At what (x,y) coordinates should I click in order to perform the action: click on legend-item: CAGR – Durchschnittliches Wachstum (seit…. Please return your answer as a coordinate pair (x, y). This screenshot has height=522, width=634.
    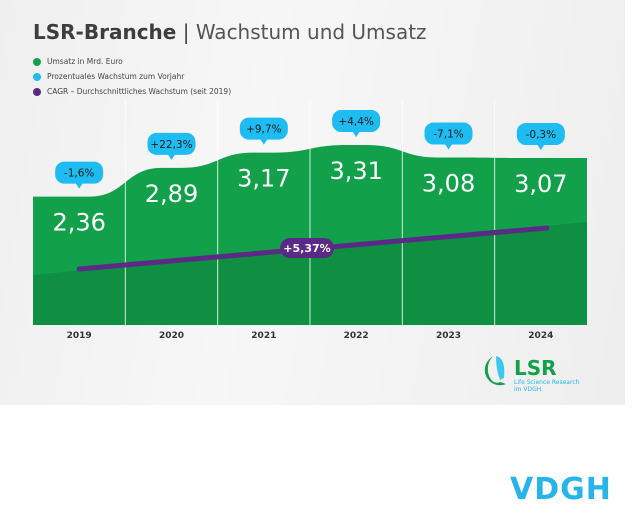
    Looking at the image, I should click on (132, 91).